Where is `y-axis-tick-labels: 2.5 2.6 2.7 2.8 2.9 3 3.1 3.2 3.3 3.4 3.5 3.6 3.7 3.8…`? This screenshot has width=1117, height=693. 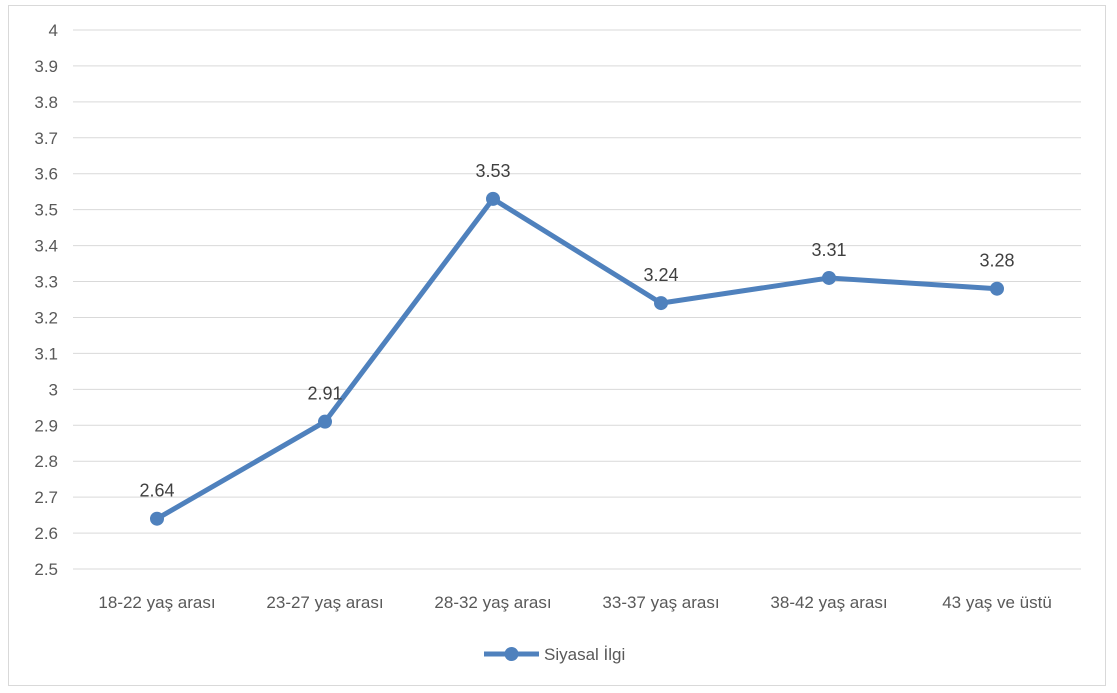
y-axis-tick-labels: 2.5 2.6 2.7 2.8 2.9 3 3.1 3.2 3.3 3.4 3.5 3.6 3.7 3.8… is located at coordinates (46, 300).